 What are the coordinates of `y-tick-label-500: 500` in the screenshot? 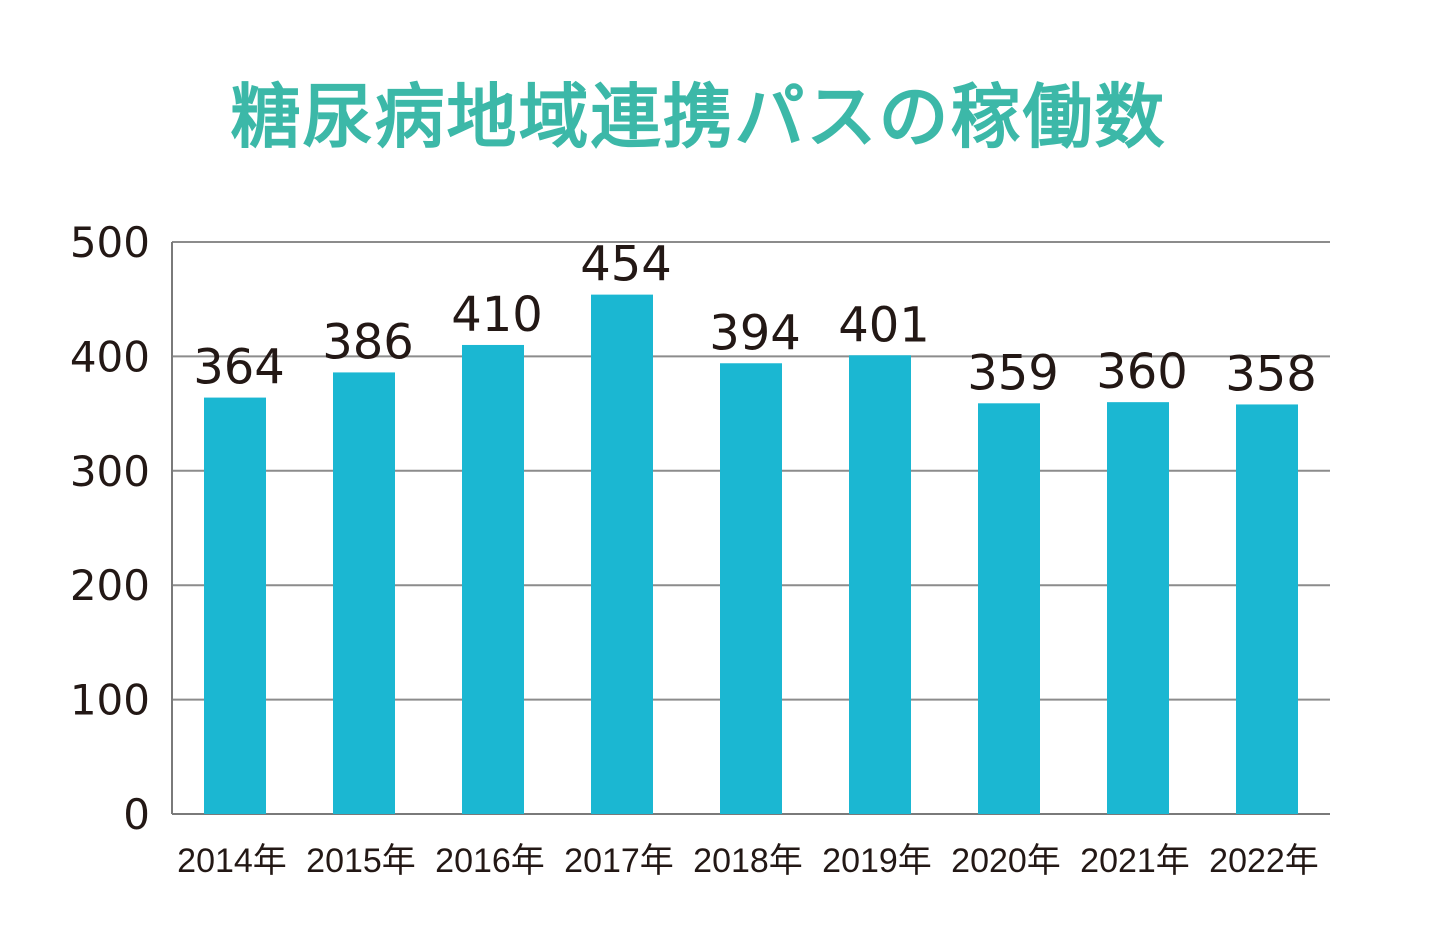 It's located at (110, 242).